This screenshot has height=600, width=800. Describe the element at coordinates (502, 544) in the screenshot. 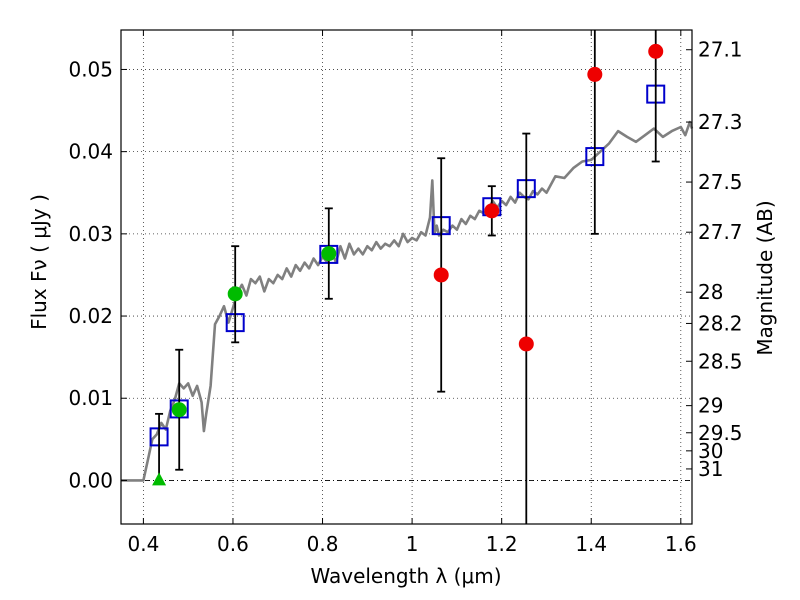

I see `x-tick-label: 1.2` at that location.